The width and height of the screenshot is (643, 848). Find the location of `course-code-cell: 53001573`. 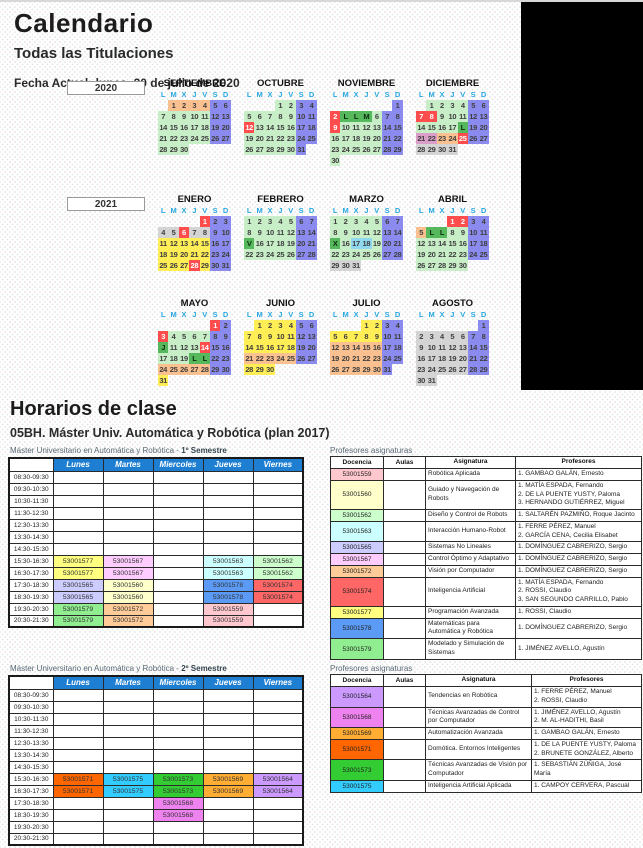

course-code-cell: 53001573 is located at coordinates (357, 770).